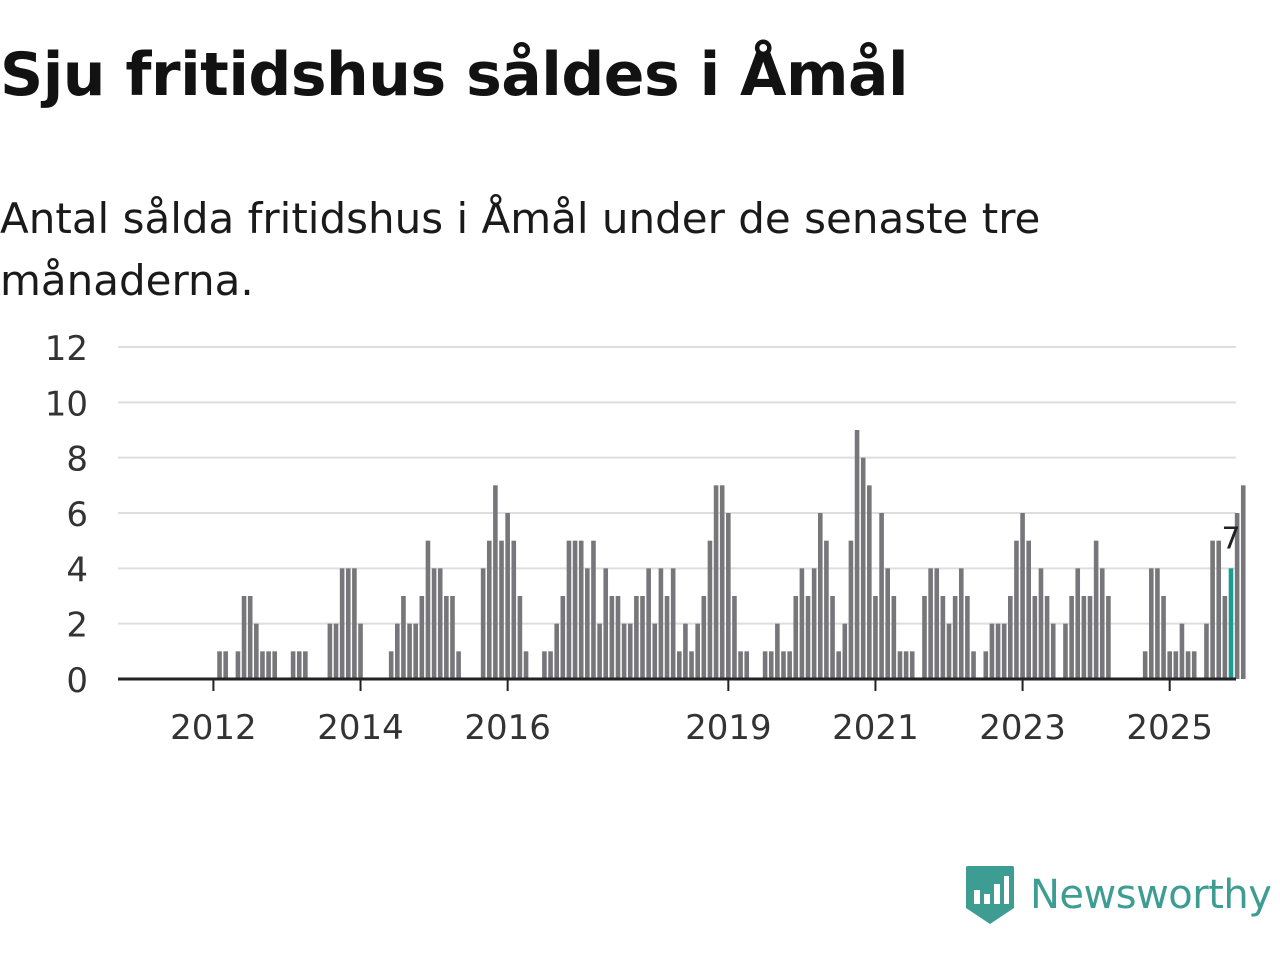  I want to click on y-tick-label: 2, so click(77, 626).